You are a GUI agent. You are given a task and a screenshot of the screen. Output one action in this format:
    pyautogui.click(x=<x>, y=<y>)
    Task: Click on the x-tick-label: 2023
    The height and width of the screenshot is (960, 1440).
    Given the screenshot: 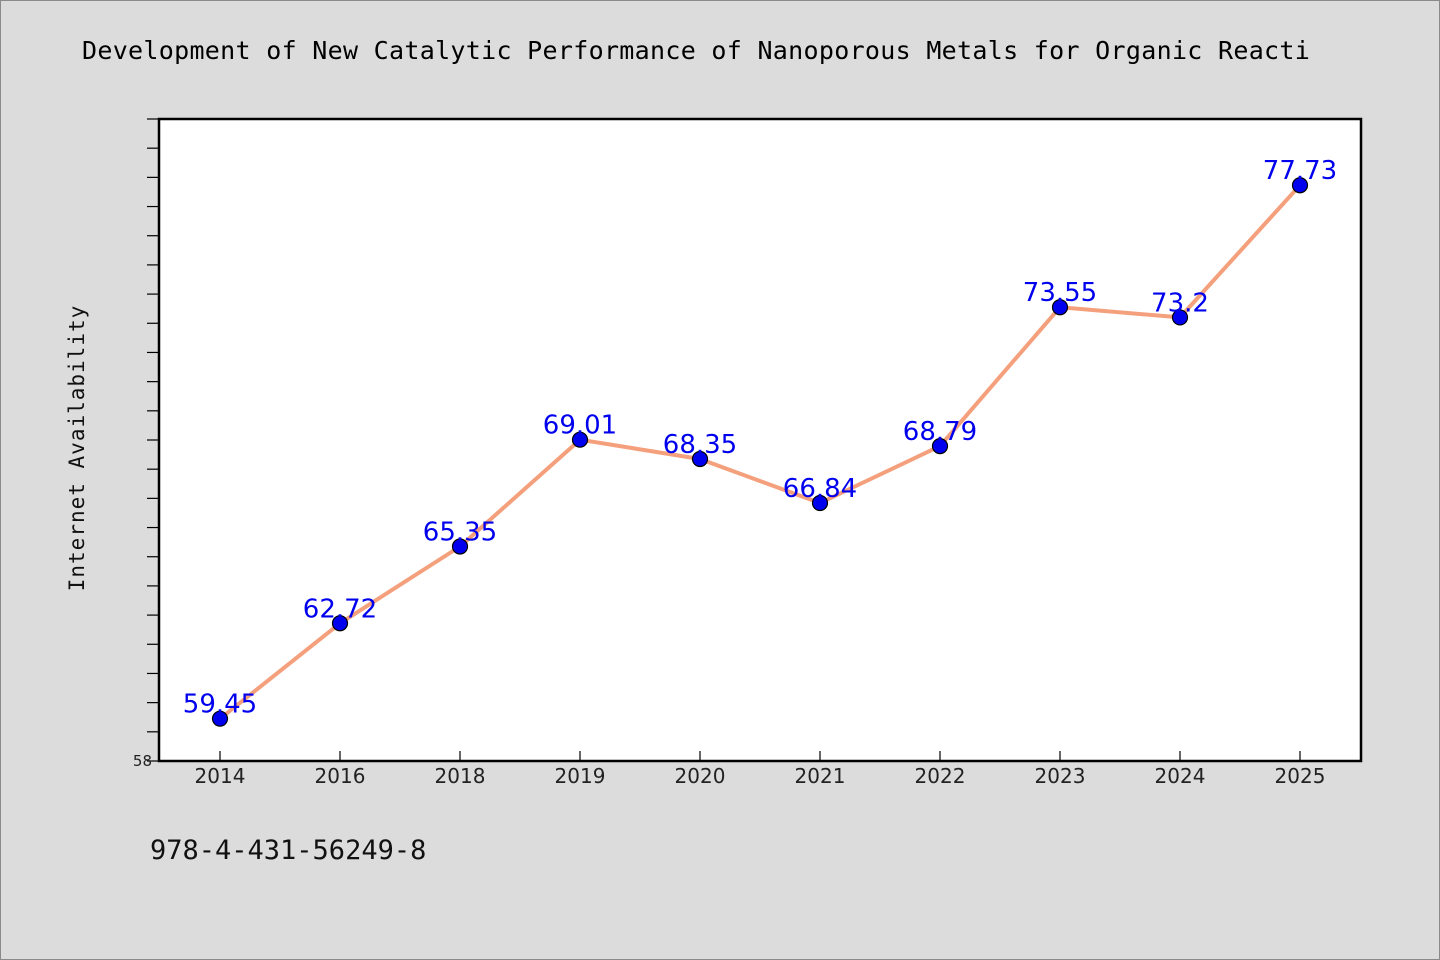 What is the action you would take?
    pyautogui.click(x=1060, y=776)
    